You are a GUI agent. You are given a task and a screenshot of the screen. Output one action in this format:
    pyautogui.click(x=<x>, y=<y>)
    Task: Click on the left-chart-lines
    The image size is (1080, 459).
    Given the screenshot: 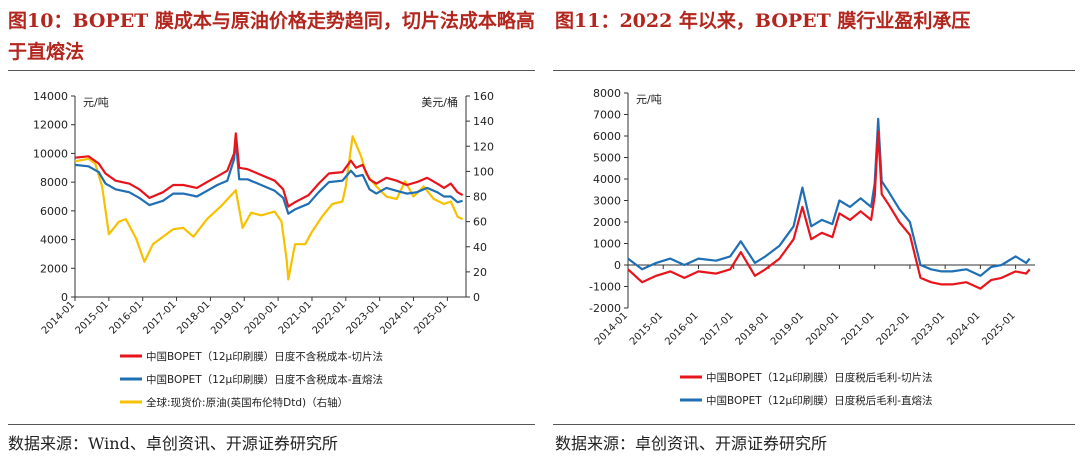 What is the action you would take?
    pyautogui.click(x=269, y=206)
    